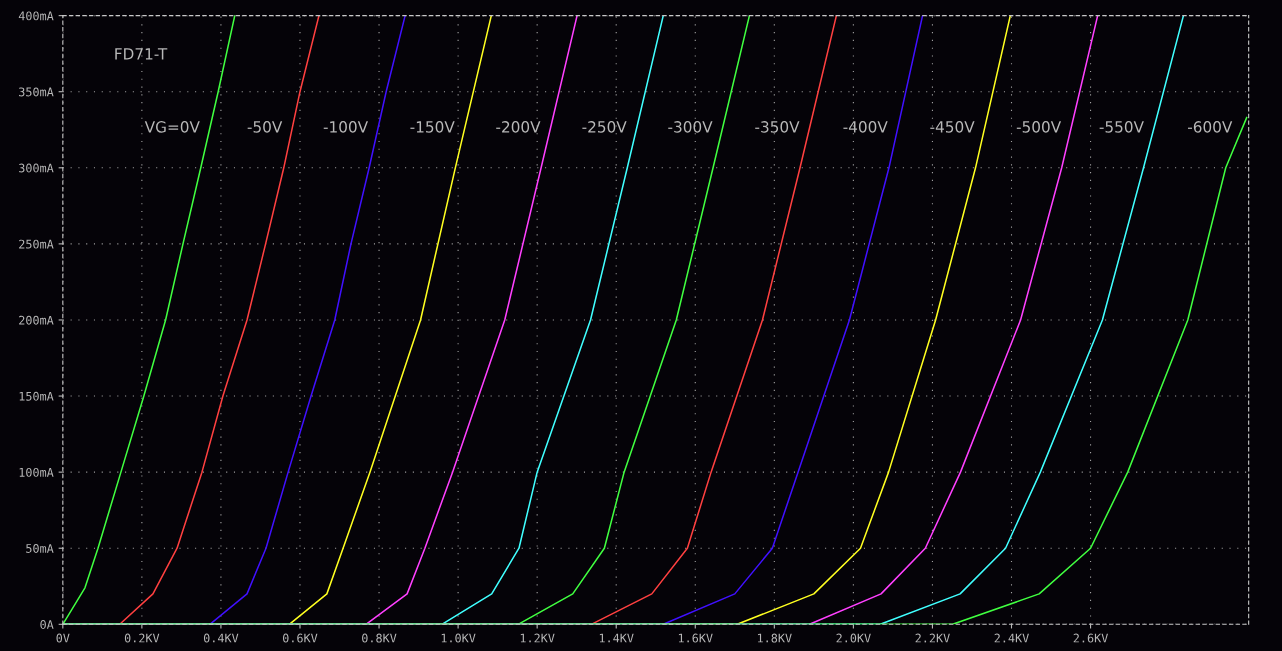  What do you see at coordinates (1039, 127) in the screenshot?
I see `series-label: -500V` at bounding box center [1039, 127].